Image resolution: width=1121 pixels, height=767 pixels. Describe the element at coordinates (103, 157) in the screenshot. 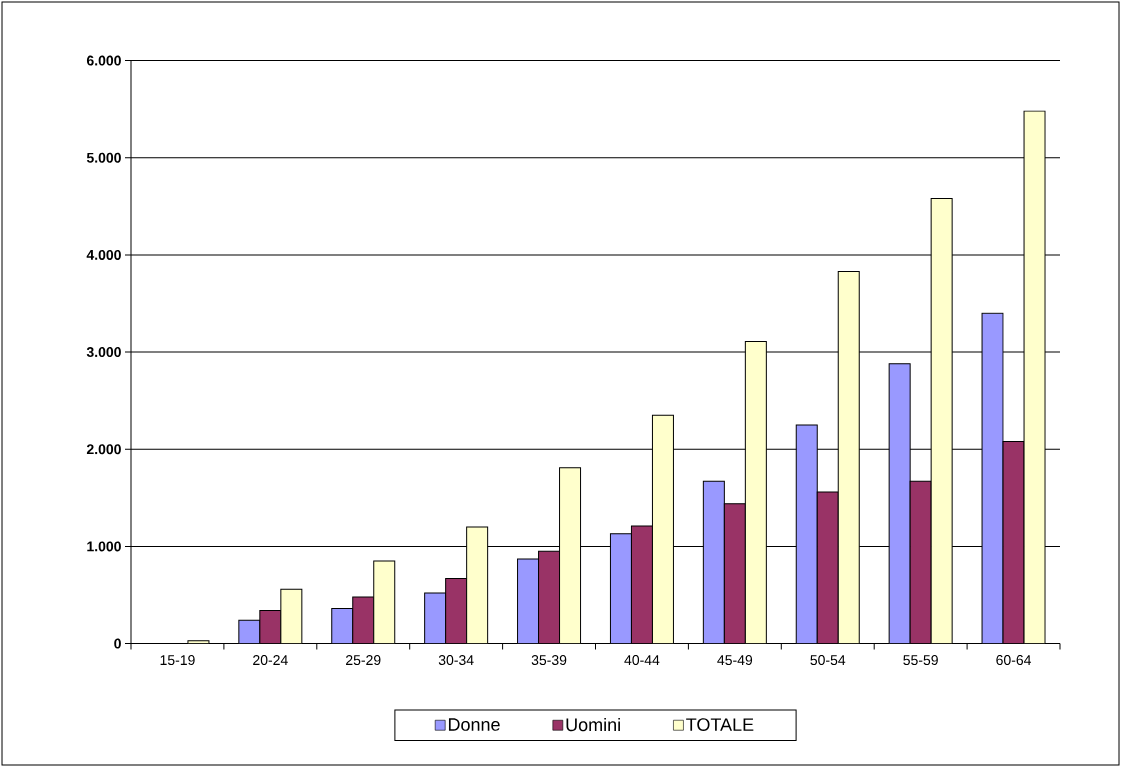

I see `y-tick-label: 5.000` at that location.